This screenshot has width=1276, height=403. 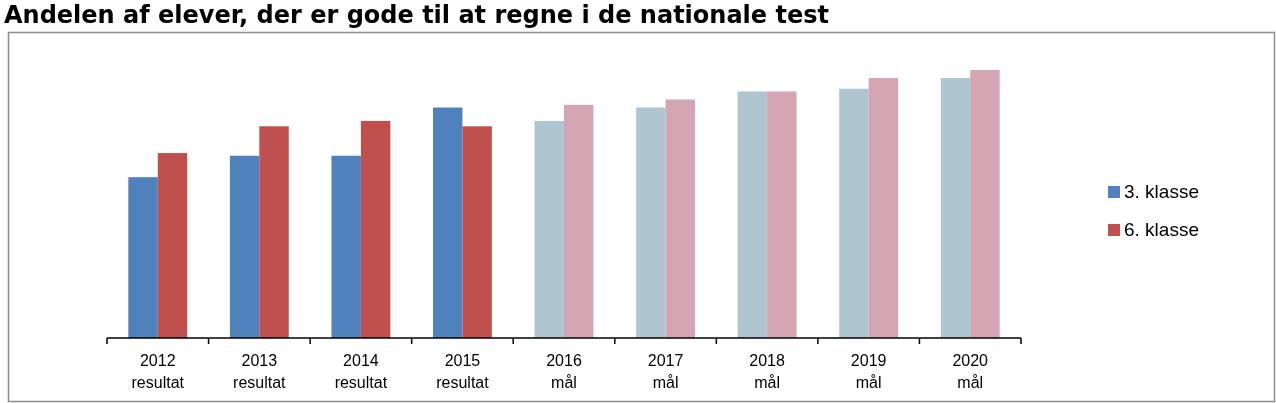 What do you see at coordinates (463, 371) in the screenshot?
I see `x-tick-label: 2015 resultat` at bounding box center [463, 371].